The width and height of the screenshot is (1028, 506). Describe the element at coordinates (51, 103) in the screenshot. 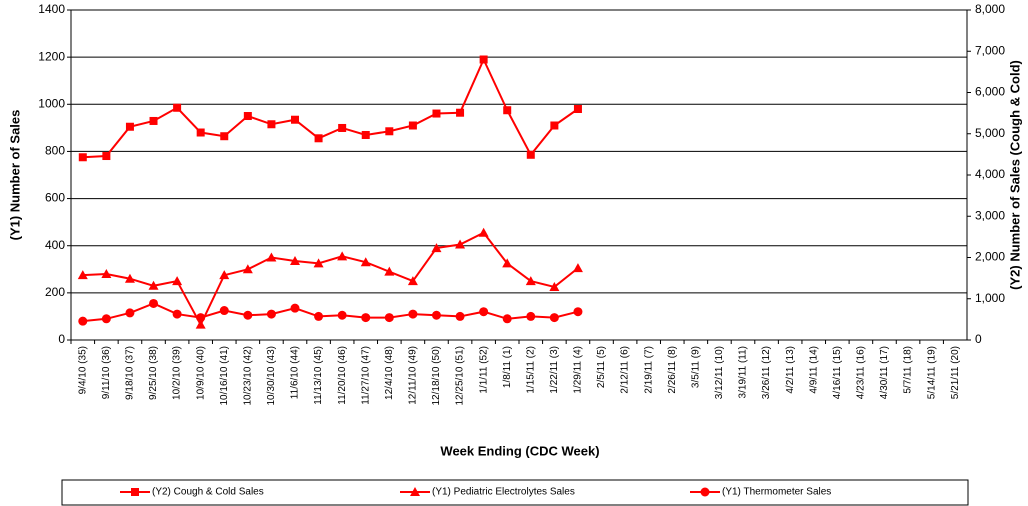

I see `y-tick-label: 1000` at that location.